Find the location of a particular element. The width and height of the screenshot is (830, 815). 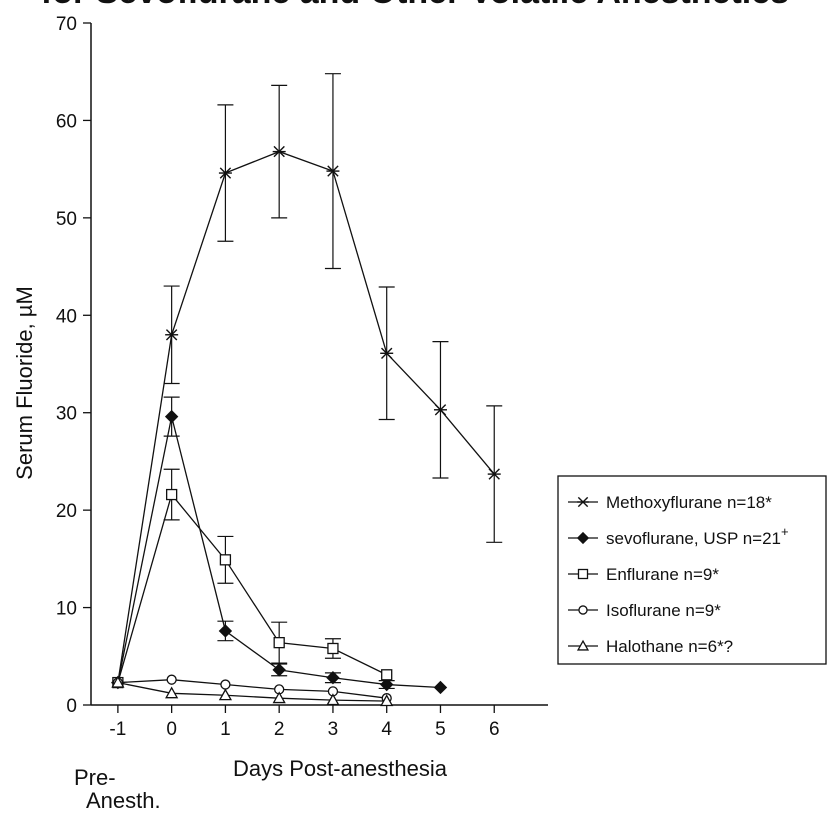

legend-item: Enflurane n=9* is located at coordinates (643, 574).